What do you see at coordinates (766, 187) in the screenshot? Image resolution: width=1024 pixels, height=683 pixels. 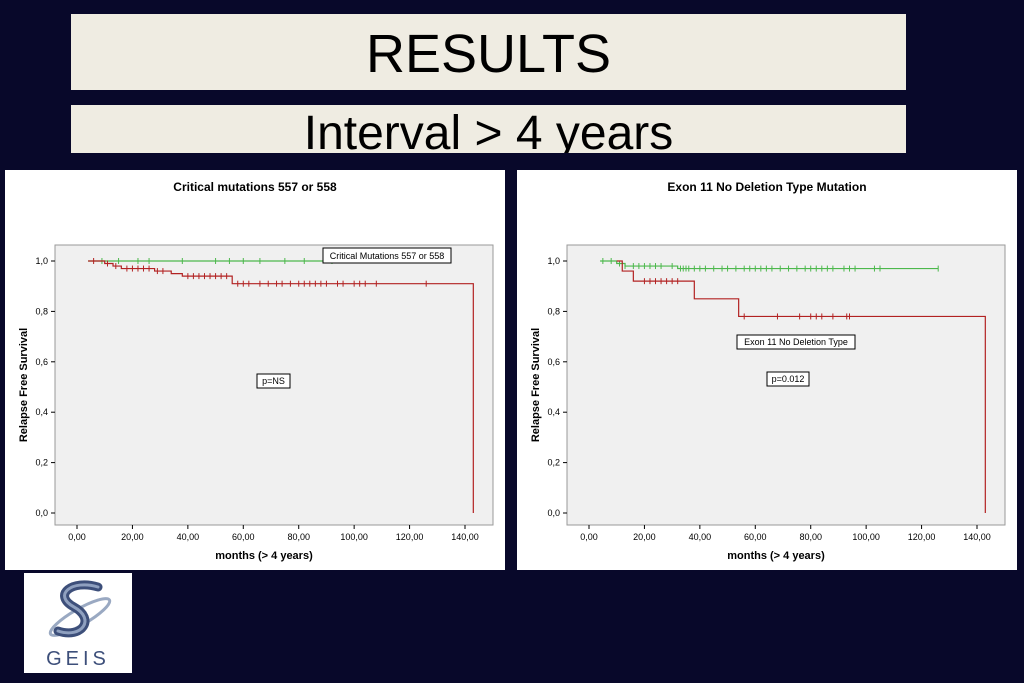 I see `chart-title: Exon 11 No Deletion Type Mutation` at bounding box center [766, 187].